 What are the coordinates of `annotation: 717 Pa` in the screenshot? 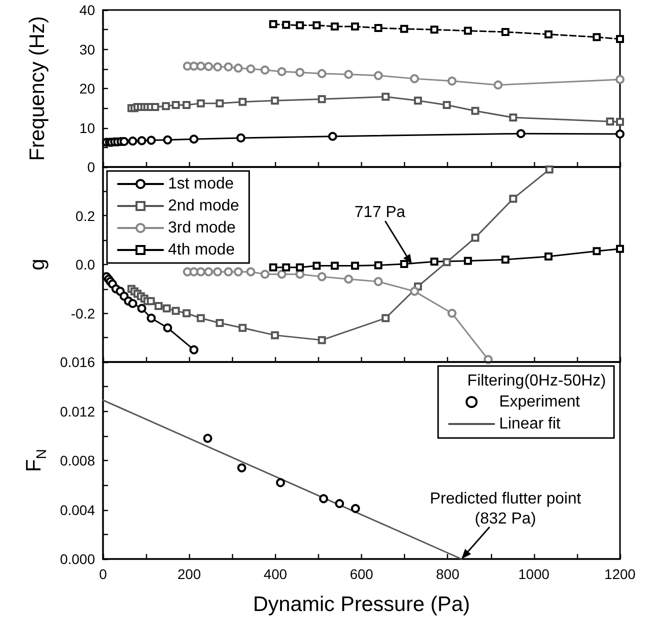 It's located at (380, 212).